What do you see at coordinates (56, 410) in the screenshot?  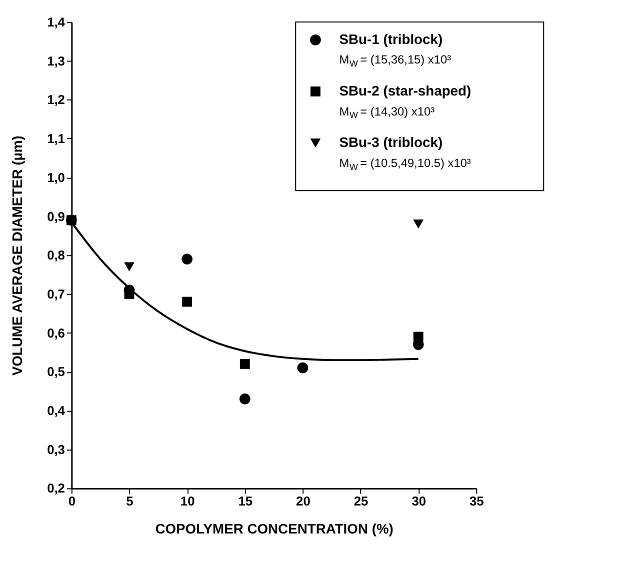 I see `y-tick-label: 0,4` at bounding box center [56, 410].